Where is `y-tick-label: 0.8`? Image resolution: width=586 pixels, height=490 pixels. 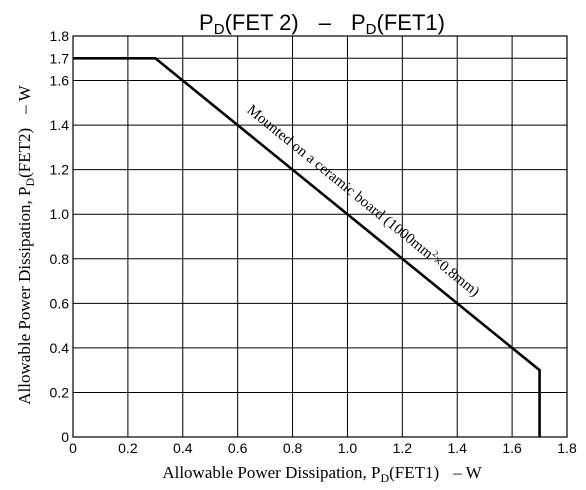 y-tick-label: 0.8 is located at coordinates (60, 259).